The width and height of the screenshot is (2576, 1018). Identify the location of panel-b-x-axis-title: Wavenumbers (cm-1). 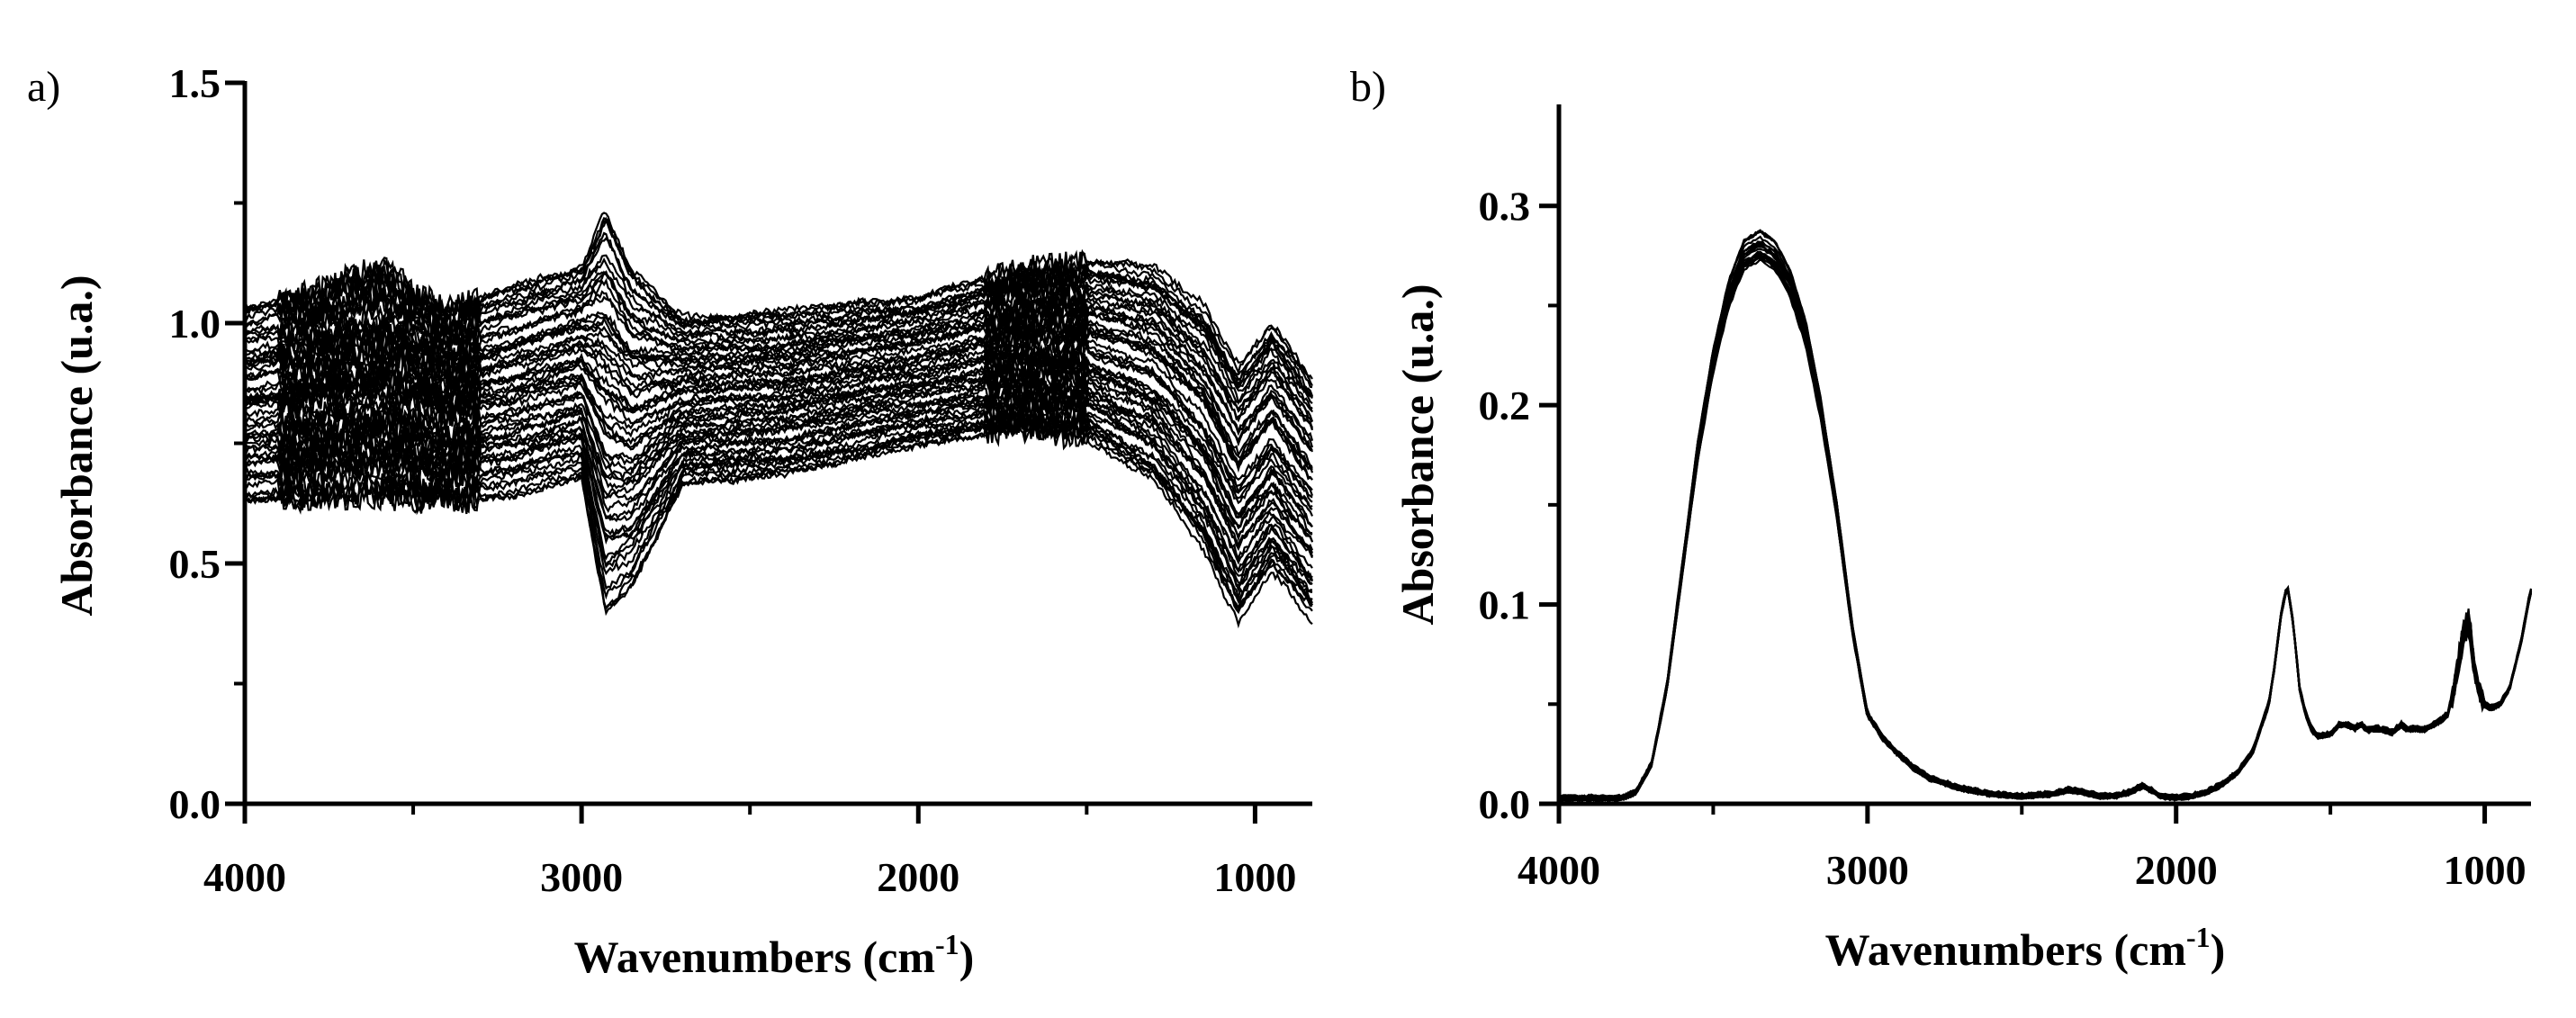
(2025, 948).